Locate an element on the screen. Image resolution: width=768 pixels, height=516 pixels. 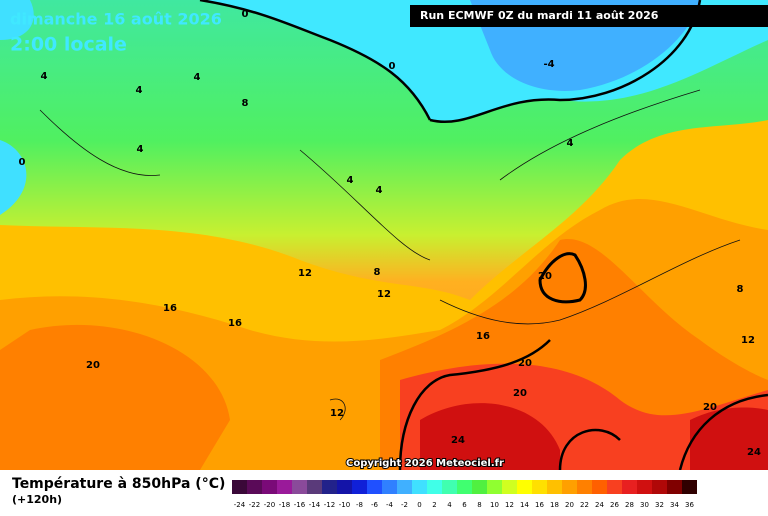
scale-label: -16 is located at coordinates (300, 505).